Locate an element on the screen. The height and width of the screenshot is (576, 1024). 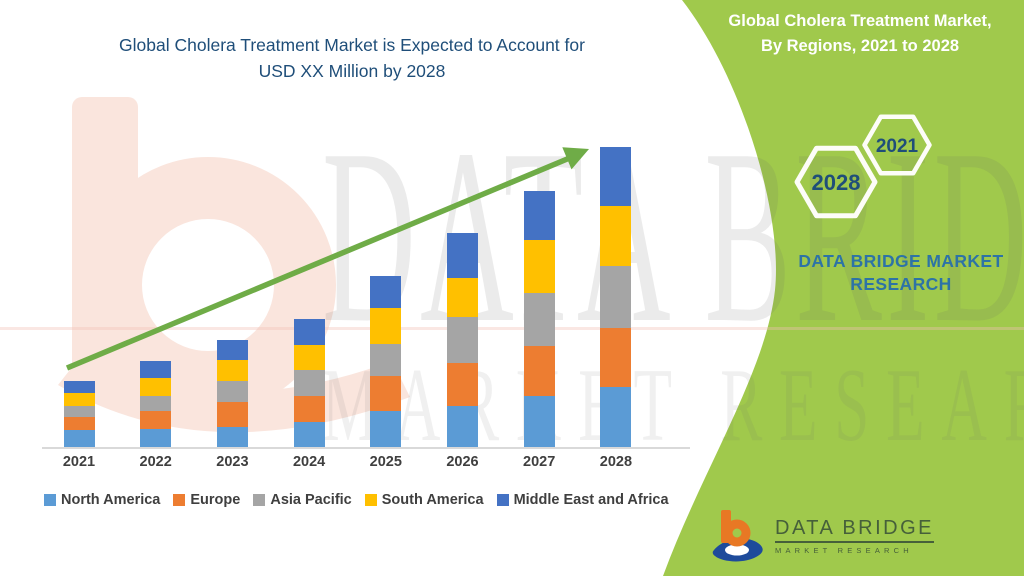
bar-2027-segment-middle-east-and-africa is located at coordinates (539, 215).